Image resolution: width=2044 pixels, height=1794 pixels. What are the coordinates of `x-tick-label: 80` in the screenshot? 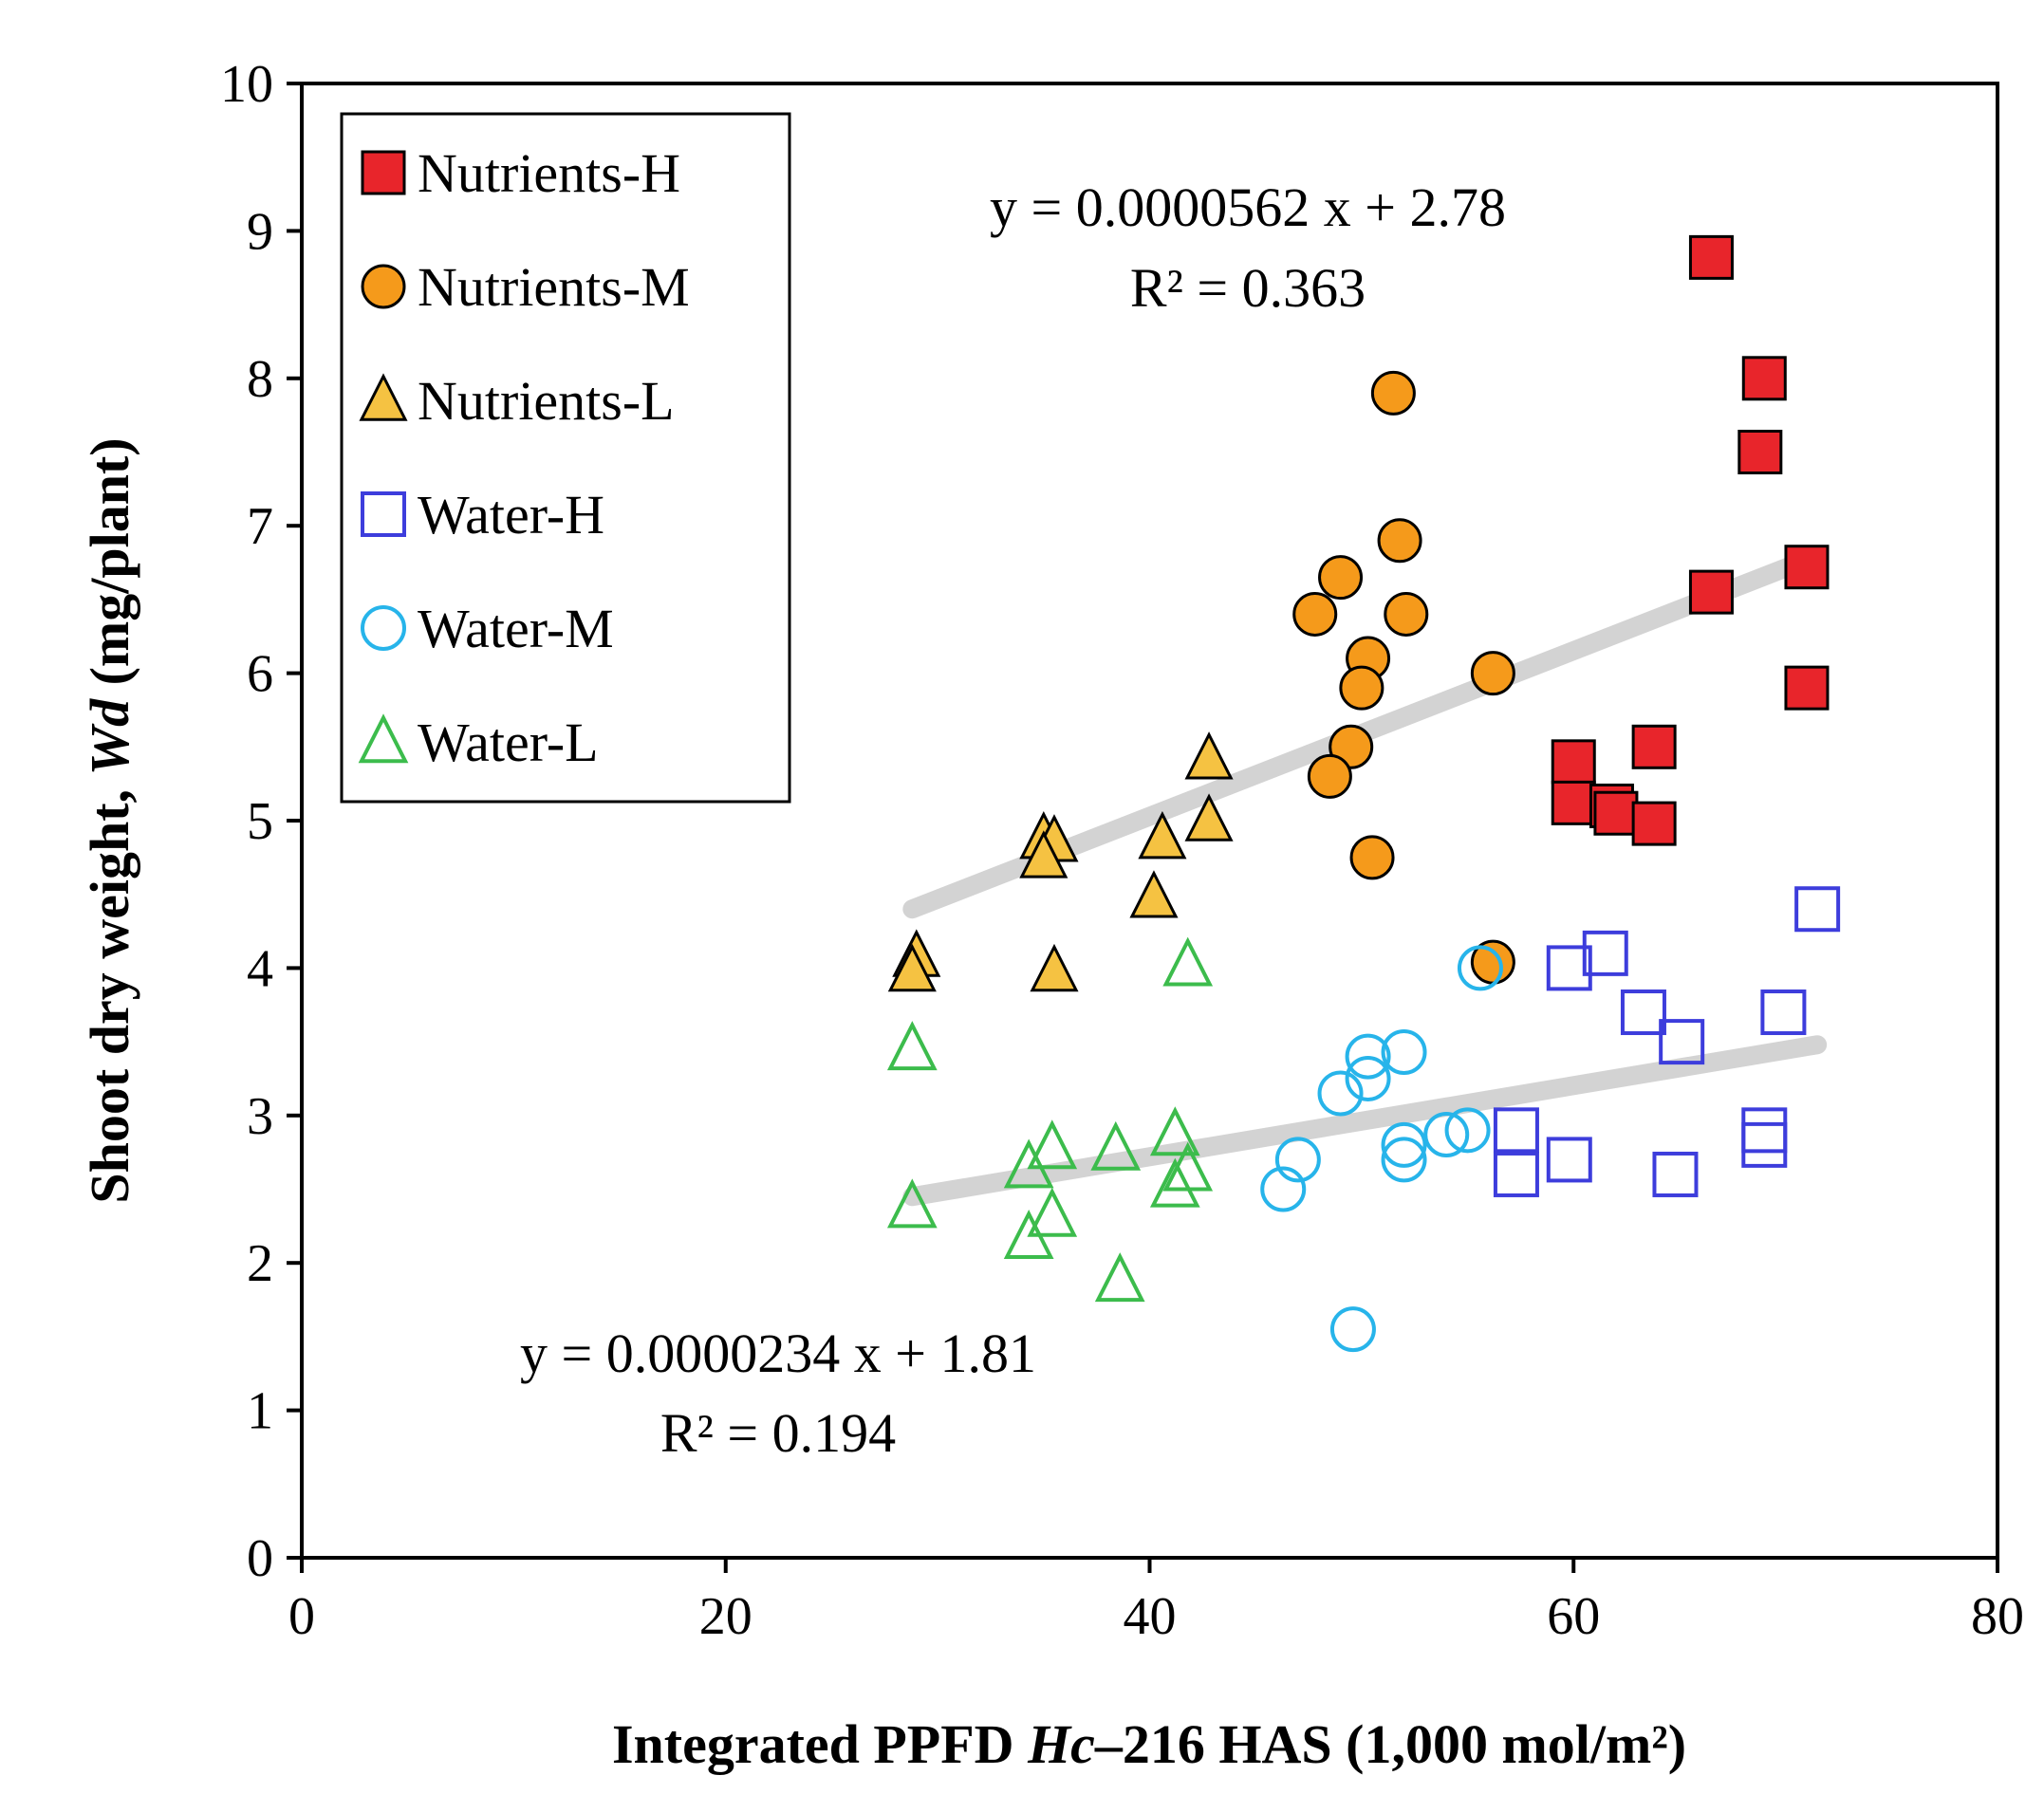 It's located at (1997, 1617).